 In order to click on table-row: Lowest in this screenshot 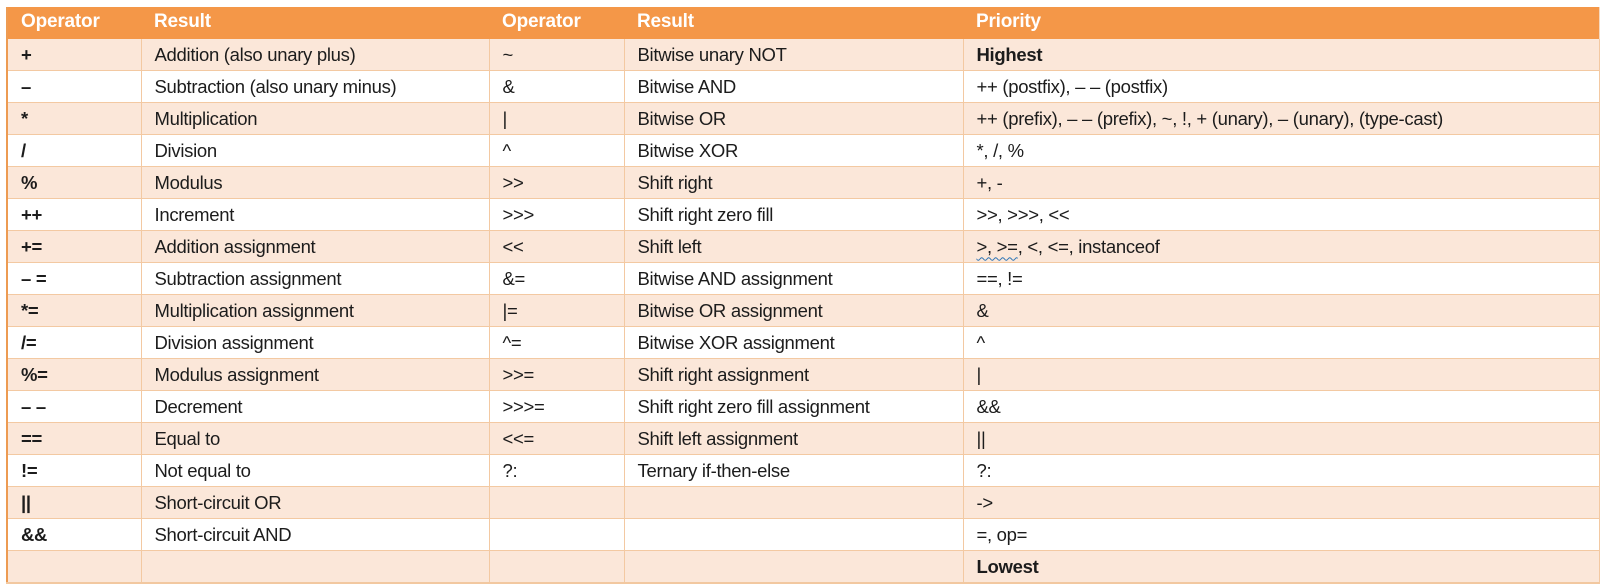, I will do `click(803, 567)`.